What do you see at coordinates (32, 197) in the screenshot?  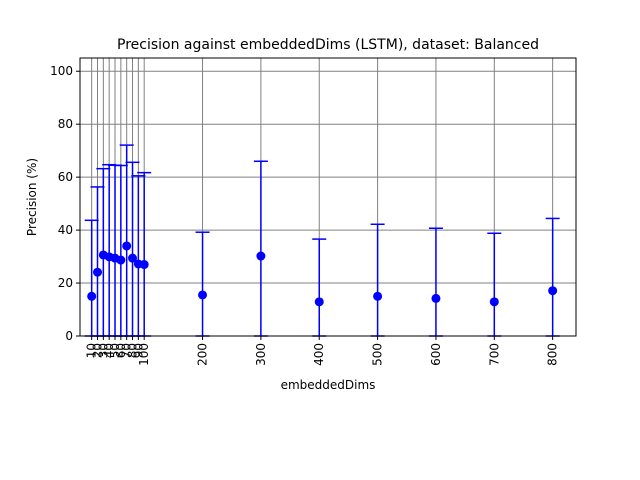 I see `y-axis-label: Precision (%)` at bounding box center [32, 197].